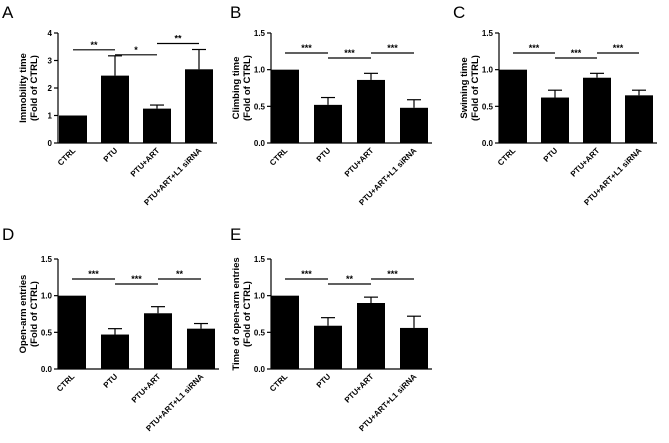 The width and height of the screenshot is (669, 443). Describe the element at coordinates (235, 12) in the screenshot. I see `panel-letter: B` at that location.